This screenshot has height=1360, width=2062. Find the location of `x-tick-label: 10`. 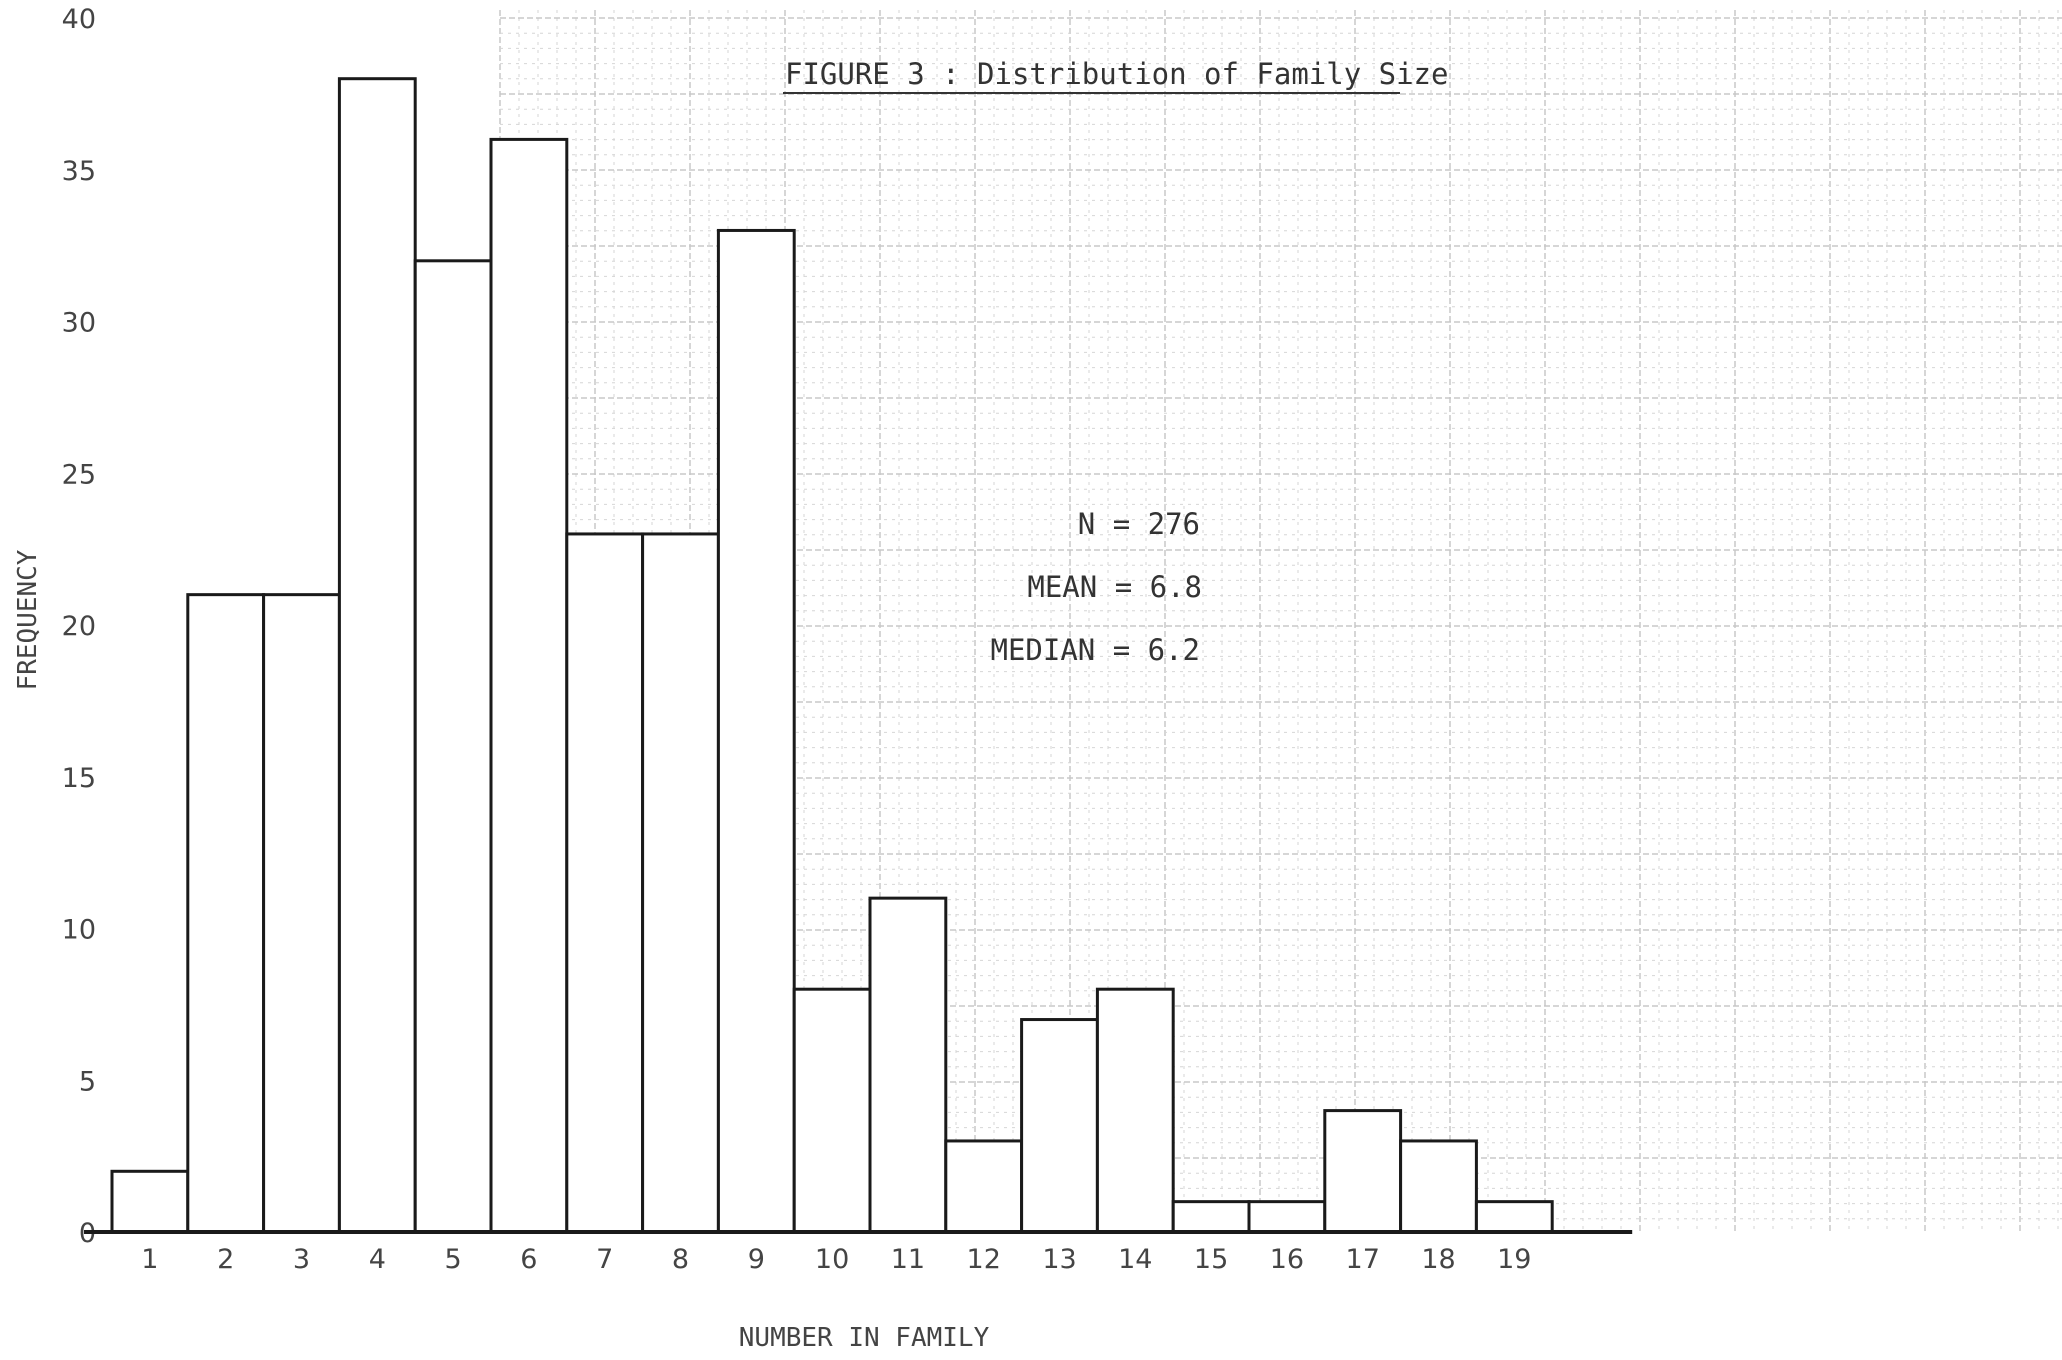

x-tick-label: 10 is located at coordinates (832, 1259).